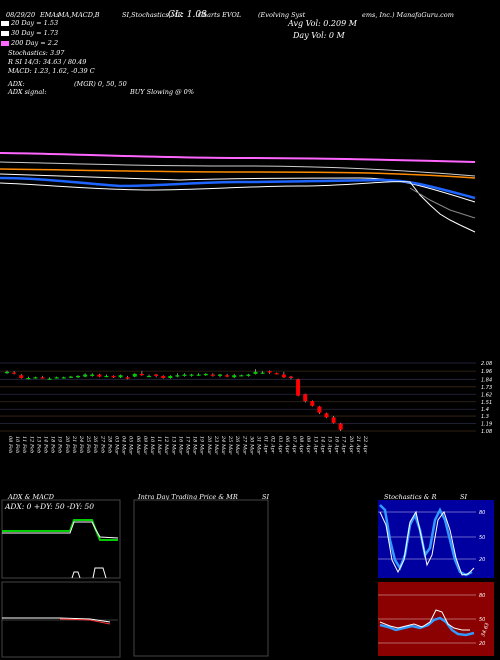 The height and width of the screenshot is (660, 500). I want to click on intraday-panel-title: Intra Day Trading Price & MR, so click(188, 497).